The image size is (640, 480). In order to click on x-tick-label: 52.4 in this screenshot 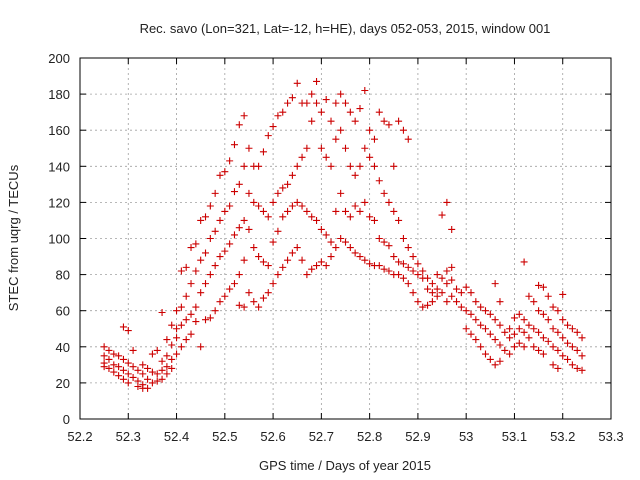, I will do `click(176, 436)`.